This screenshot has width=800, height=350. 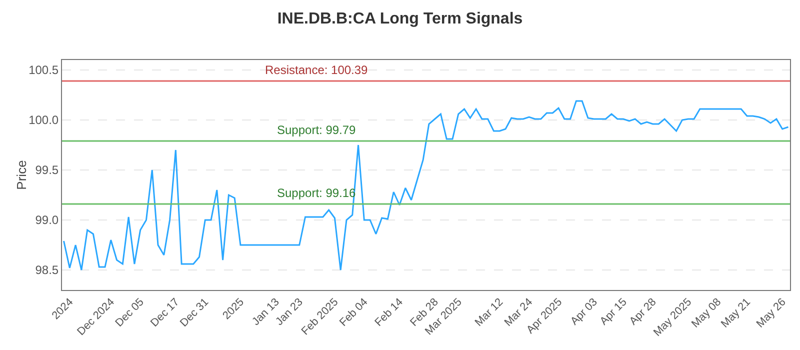 What do you see at coordinates (643, 312) in the screenshot?
I see `x-tick-label: Apr 28` at bounding box center [643, 312].